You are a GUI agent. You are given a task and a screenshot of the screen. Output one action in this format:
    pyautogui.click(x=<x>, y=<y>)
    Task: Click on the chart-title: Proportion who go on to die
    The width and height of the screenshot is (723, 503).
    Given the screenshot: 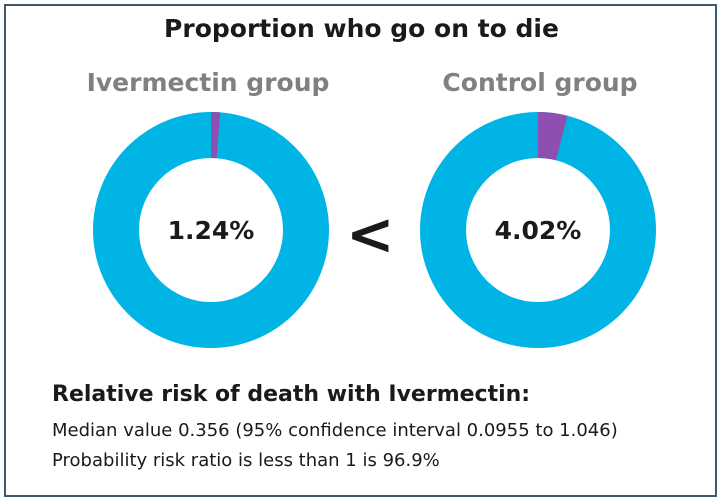 What is the action you would take?
    pyautogui.click(x=361, y=28)
    